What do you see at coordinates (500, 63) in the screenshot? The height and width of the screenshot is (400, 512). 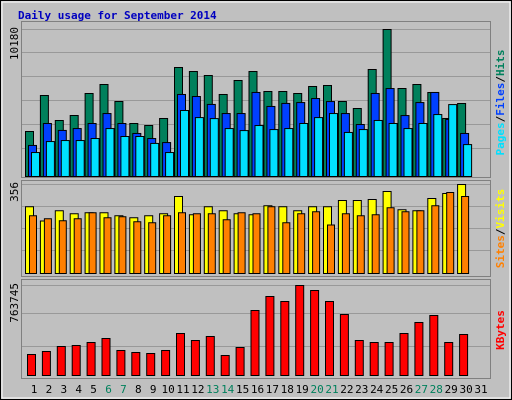 I see `legend-entry: Hits` at bounding box center [500, 63].